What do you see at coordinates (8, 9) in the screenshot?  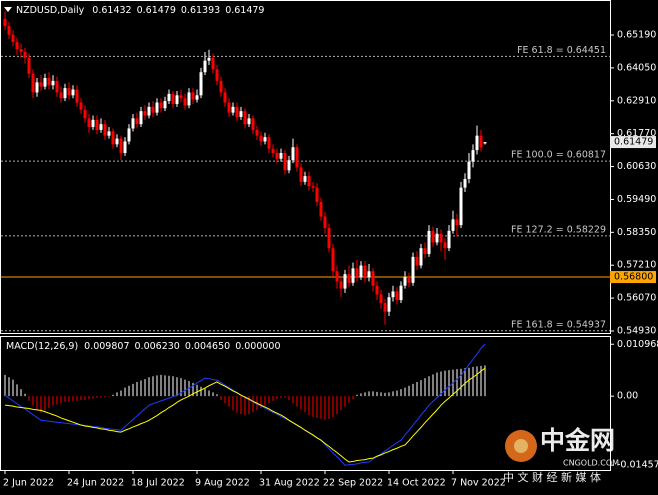 I see `menu-arrow` at bounding box center [8, 9].